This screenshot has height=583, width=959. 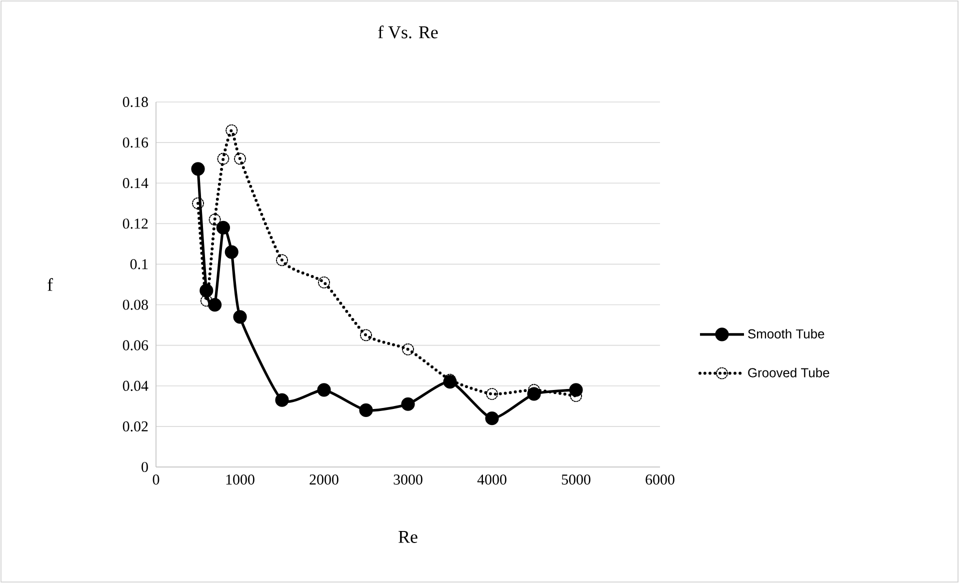 What do you see at coordinates (135, 183) in the screenshot?
I see `y-tick-label: 0.14` at bounding box center [135, 183].